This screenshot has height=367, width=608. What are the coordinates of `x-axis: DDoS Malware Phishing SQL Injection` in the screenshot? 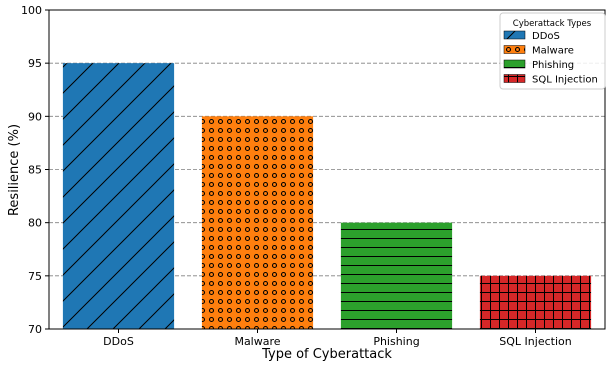 It's located at (337, 338).